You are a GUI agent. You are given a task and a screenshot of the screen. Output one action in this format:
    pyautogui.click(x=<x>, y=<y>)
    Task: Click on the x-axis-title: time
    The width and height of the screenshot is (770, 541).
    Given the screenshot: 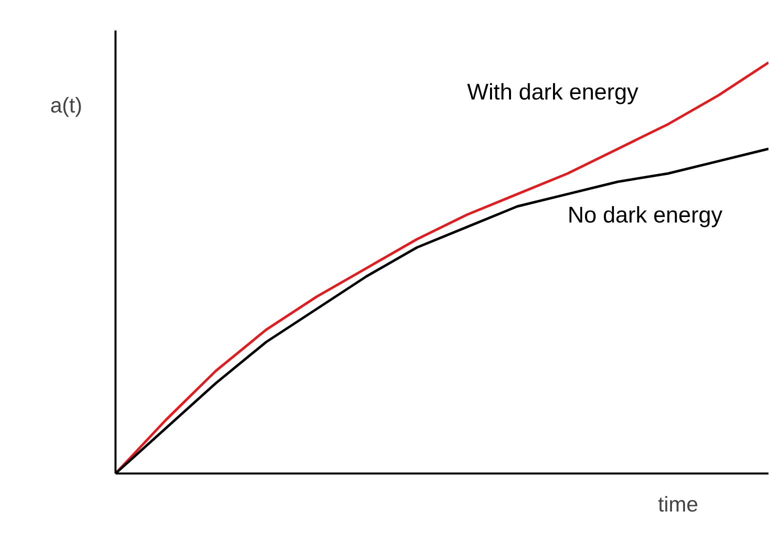 What is the action you would take?
    pyautogui.click(x=678, y=504)
    